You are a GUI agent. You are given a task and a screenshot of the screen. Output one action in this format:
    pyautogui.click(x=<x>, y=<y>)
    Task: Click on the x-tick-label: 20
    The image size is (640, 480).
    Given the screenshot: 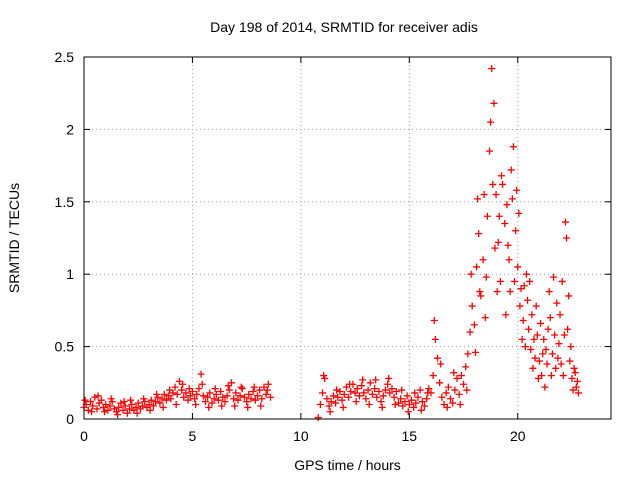 What is the action you would take?
    pyautogui.click(x=518, y=436)
    